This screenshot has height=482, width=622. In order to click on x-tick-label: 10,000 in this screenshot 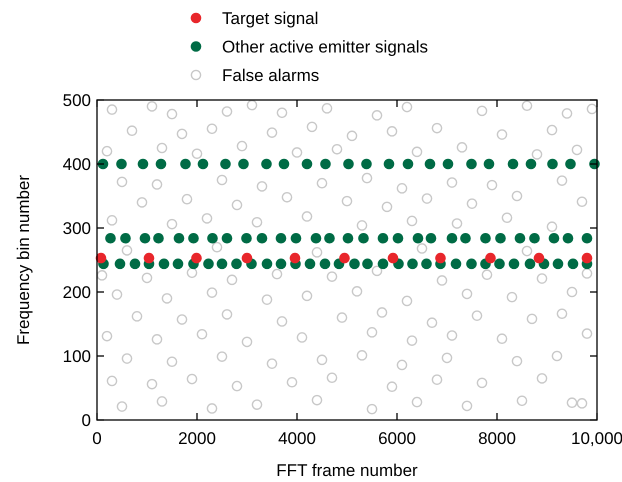, I will do `click(596, 438)`.